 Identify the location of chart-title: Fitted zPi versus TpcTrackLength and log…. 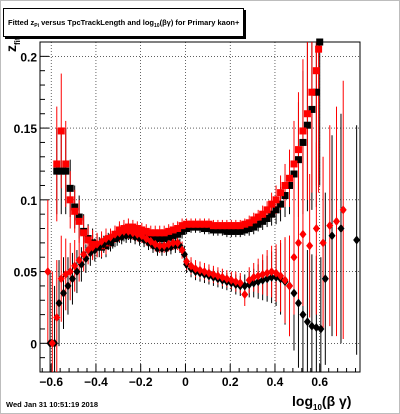
(124, 22).